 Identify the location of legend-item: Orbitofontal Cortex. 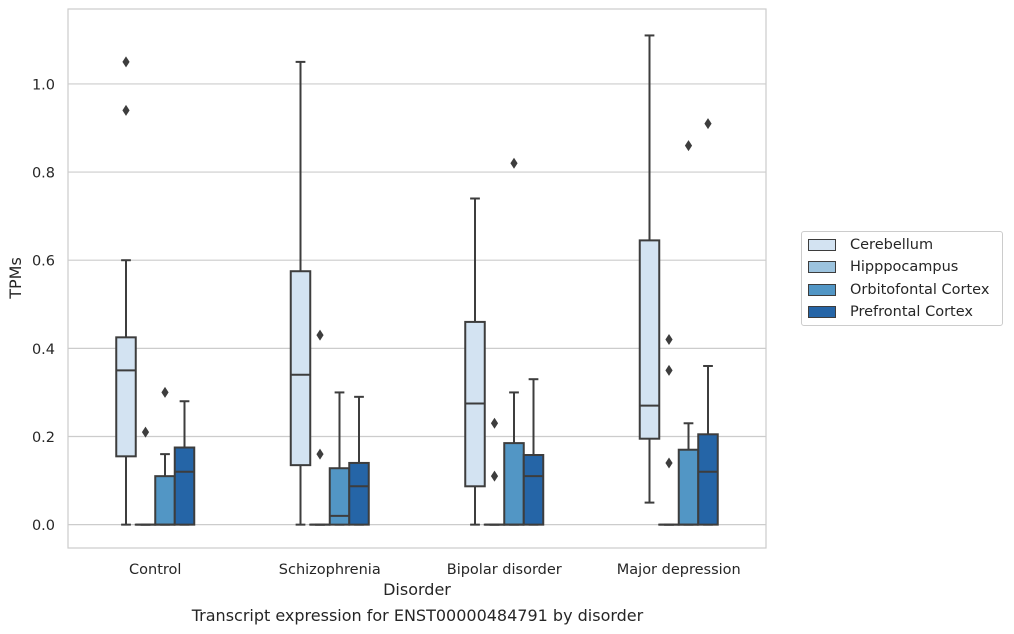
(898, 290).